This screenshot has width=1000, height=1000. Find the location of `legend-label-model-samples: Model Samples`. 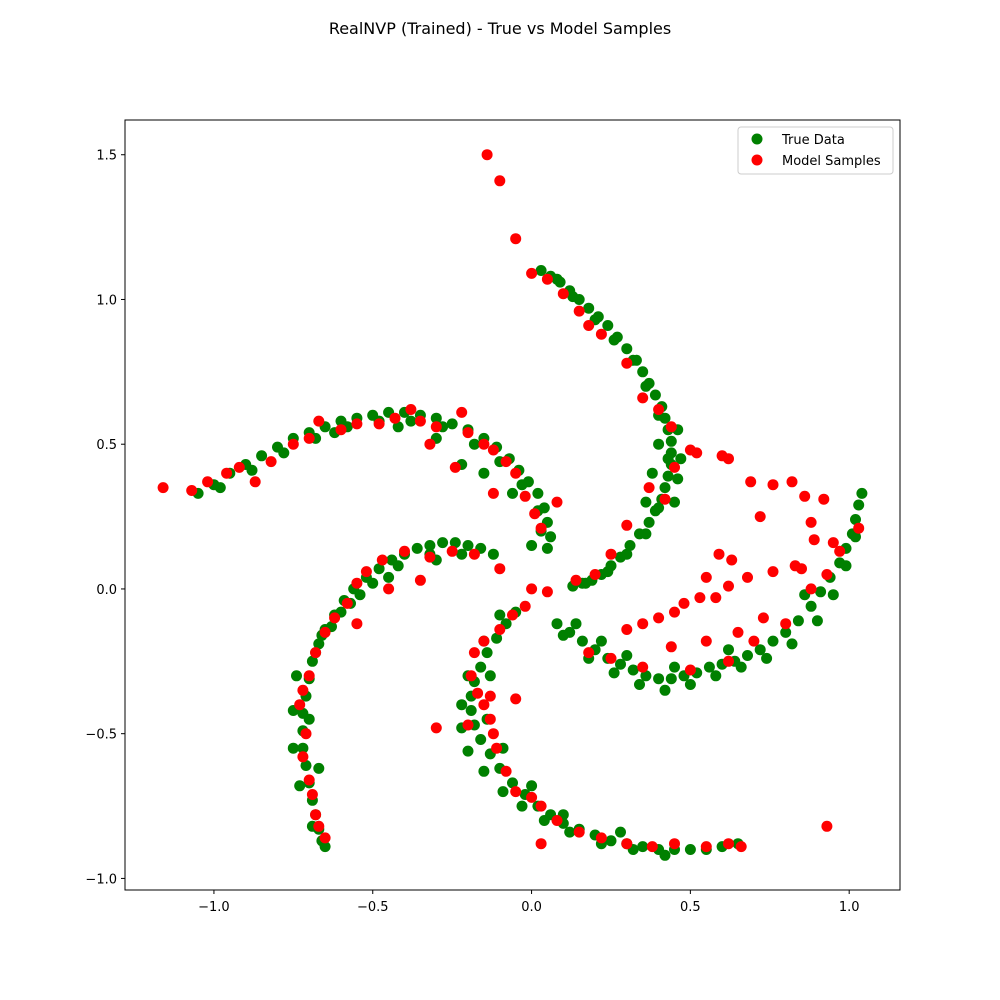

legend-label-model-samples: Model Samples is located at coordinates (831, 161).